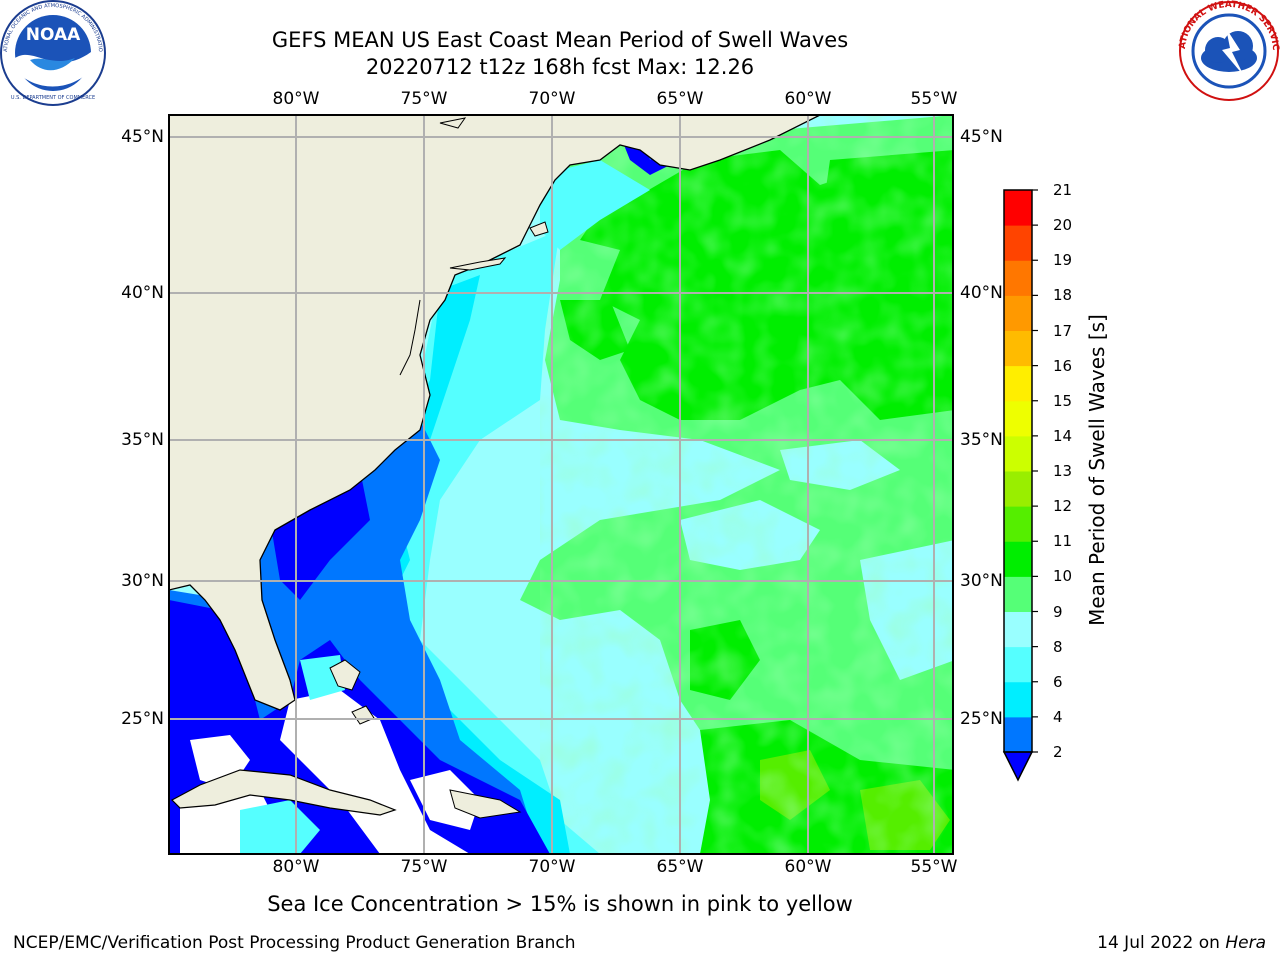  Describe the element at coordinates (1063, 225) in the screenshot. I see `colorbar-tick-label: 20` at that location.